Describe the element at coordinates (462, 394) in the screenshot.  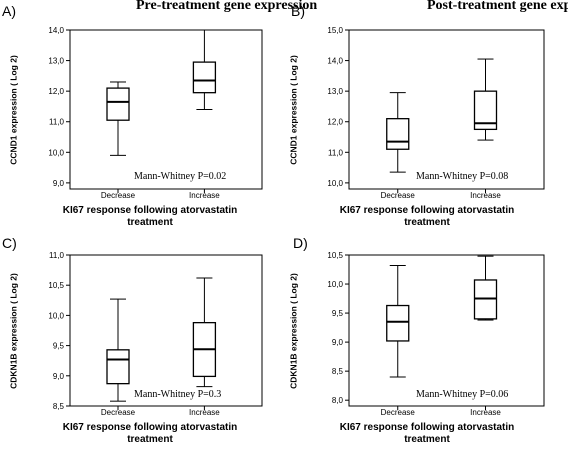
I see `p-value-annotation: Mann-Whitney P=0.06` at that location.